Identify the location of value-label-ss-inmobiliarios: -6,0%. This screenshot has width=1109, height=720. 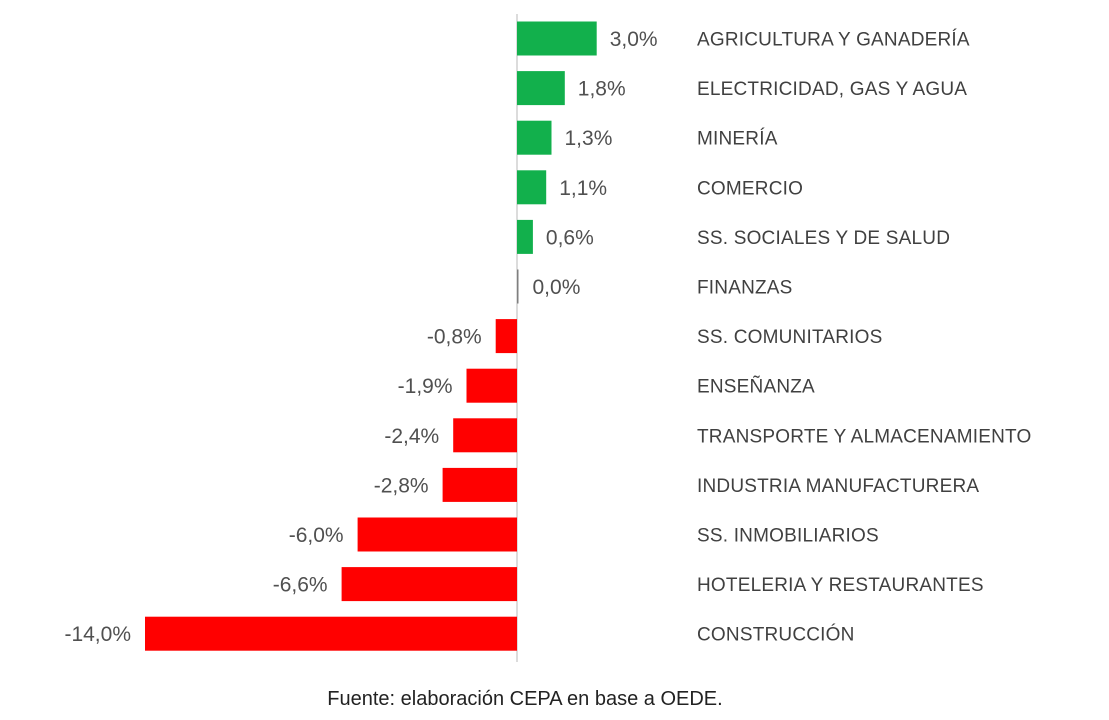
(316, 535).